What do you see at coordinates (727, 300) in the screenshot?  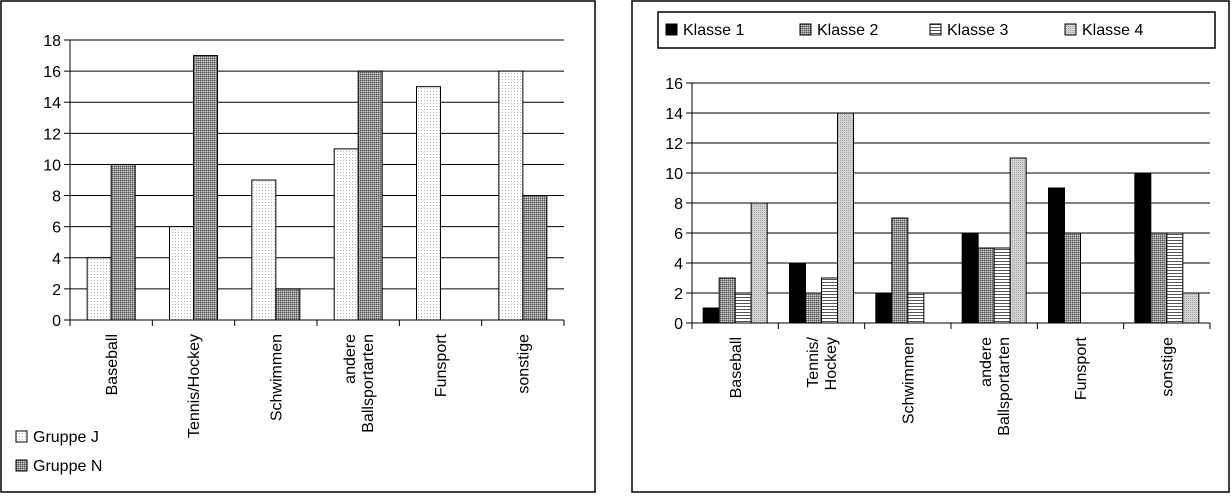 I see `bar-klasse-2-baseball` at bounding box center [727, 300].